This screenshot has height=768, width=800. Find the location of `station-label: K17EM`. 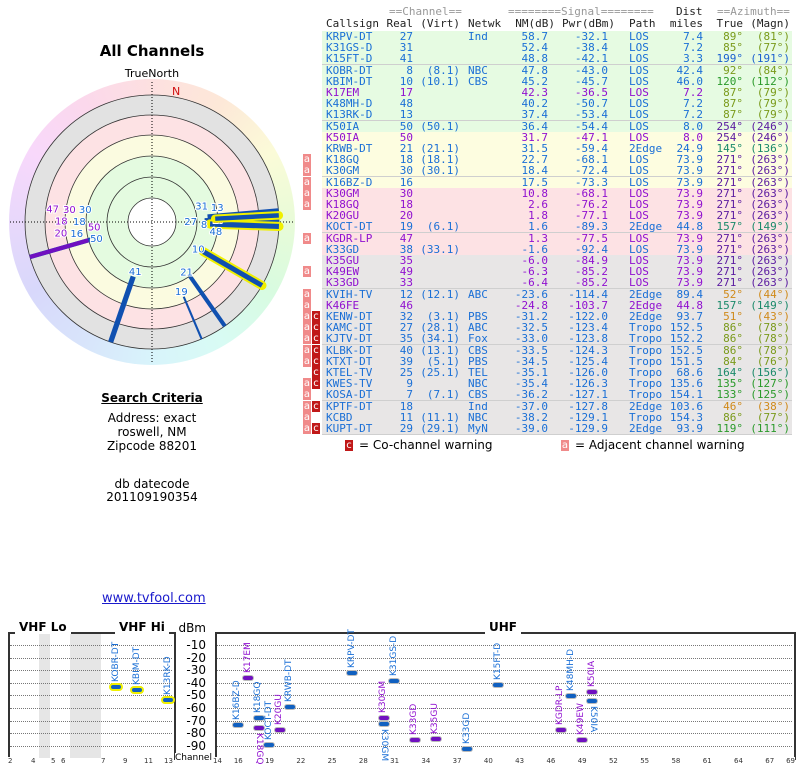

station-label: K17EM is located at coordinates (247, 658).